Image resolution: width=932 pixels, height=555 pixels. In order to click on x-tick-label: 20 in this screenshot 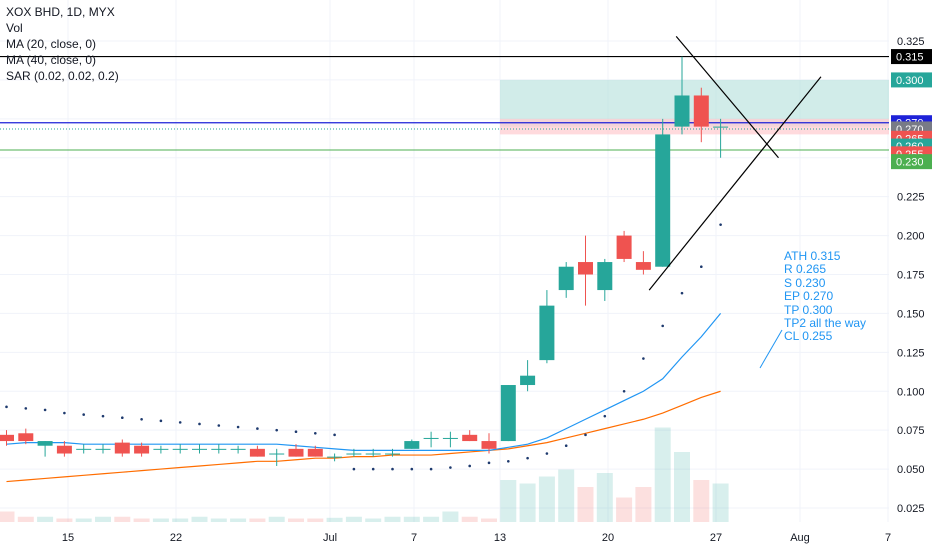, I will do `click(608, 538)`.